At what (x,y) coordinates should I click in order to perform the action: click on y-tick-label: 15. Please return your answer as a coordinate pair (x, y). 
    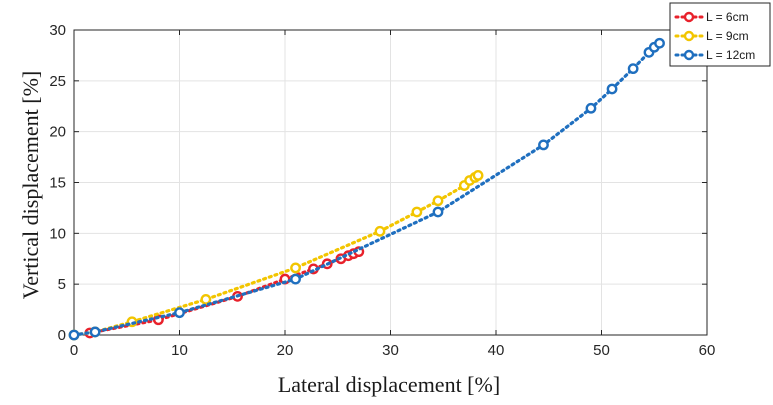
    Looking at the image, I should click on (57, 183).